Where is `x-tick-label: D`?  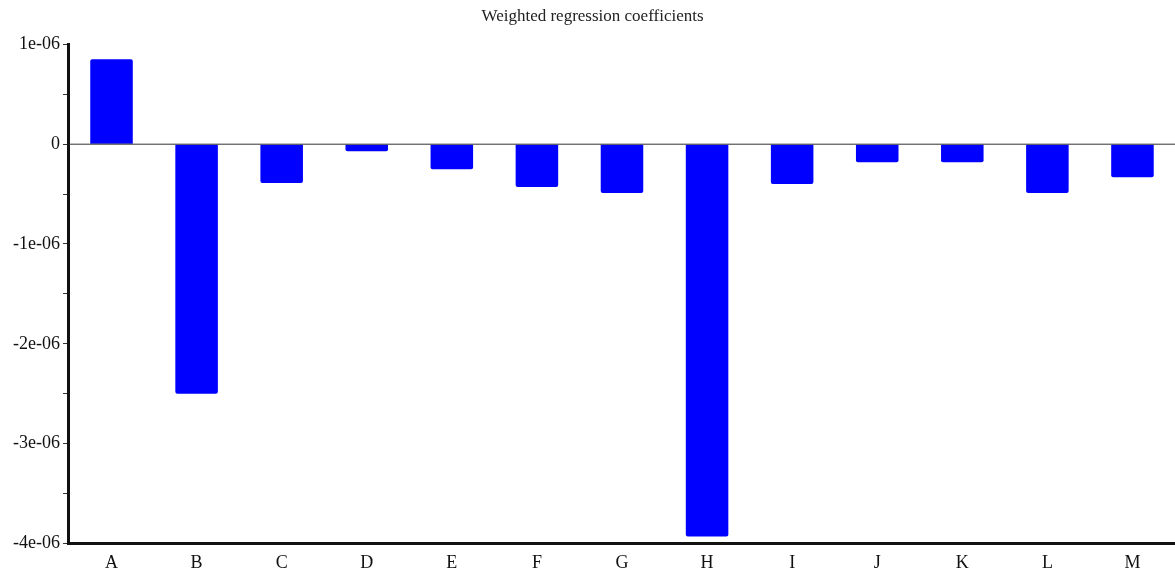
x-tick-label: D is located at coordinates (367, 561).